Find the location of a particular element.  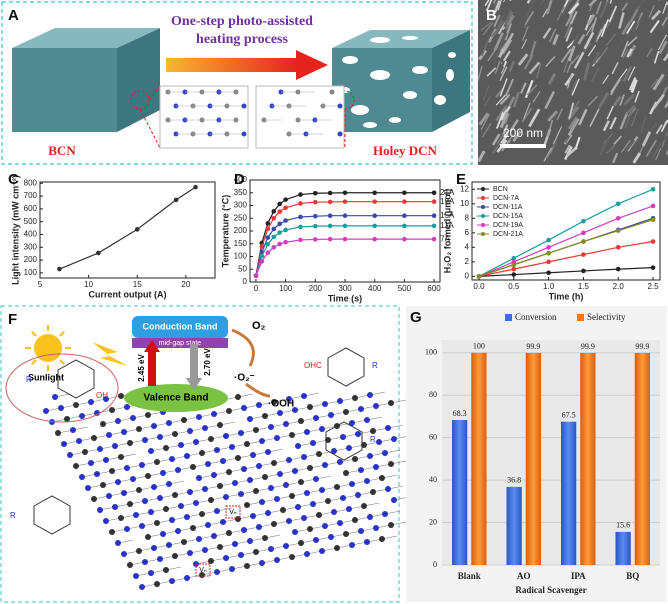

x-tick-label: 5 is located at coordinates (40, 284).